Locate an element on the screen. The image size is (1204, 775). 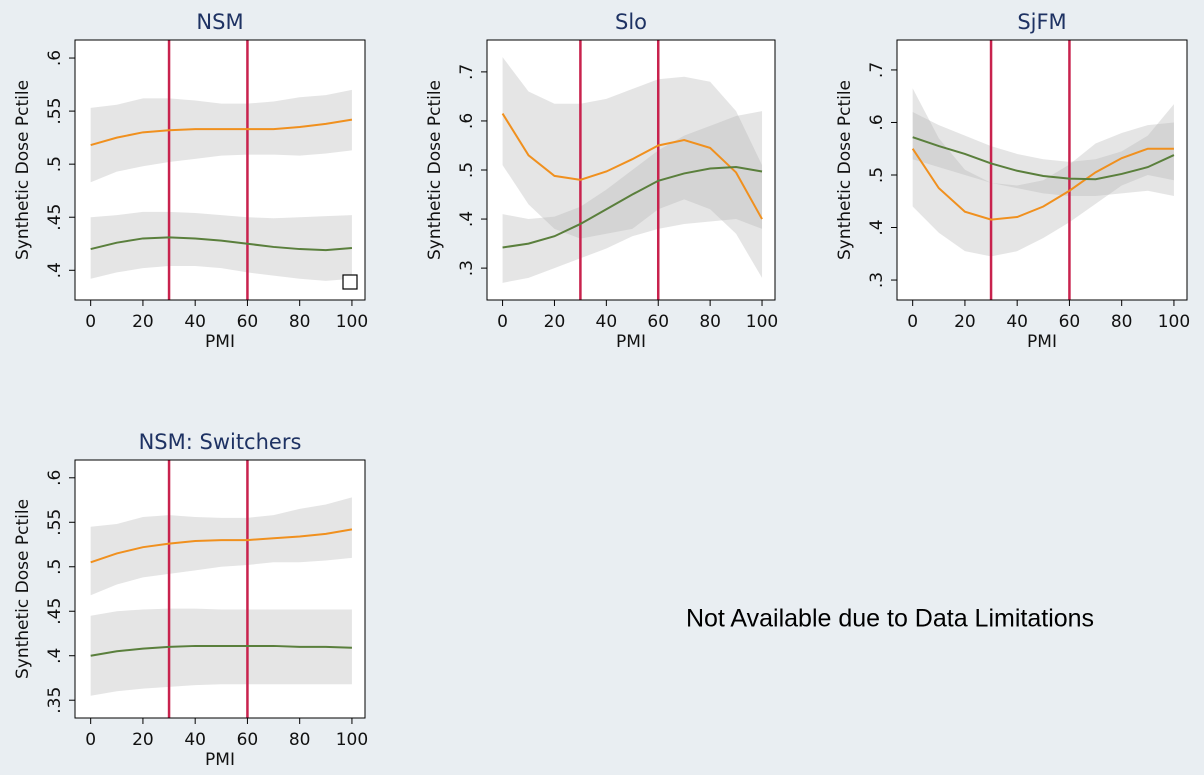
annotation: Not Available due to Data Limitations is located at coordinates (890, 619).